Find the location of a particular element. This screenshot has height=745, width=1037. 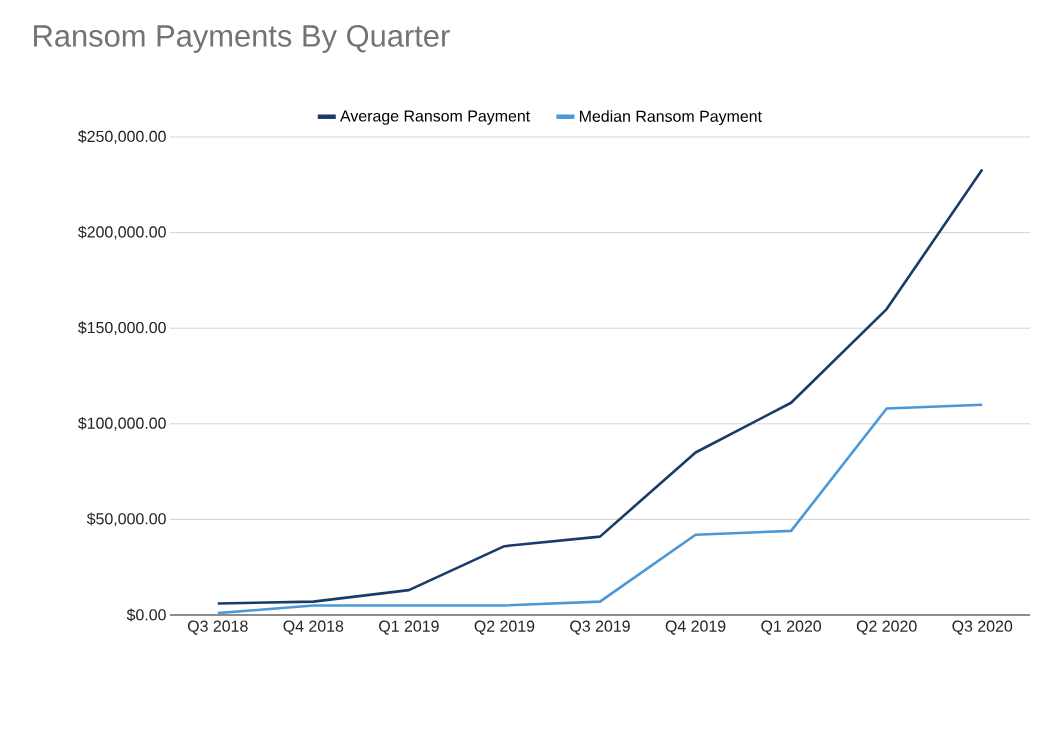

y-tick-label: $200,000.00 is located at coordinates (122, 232).